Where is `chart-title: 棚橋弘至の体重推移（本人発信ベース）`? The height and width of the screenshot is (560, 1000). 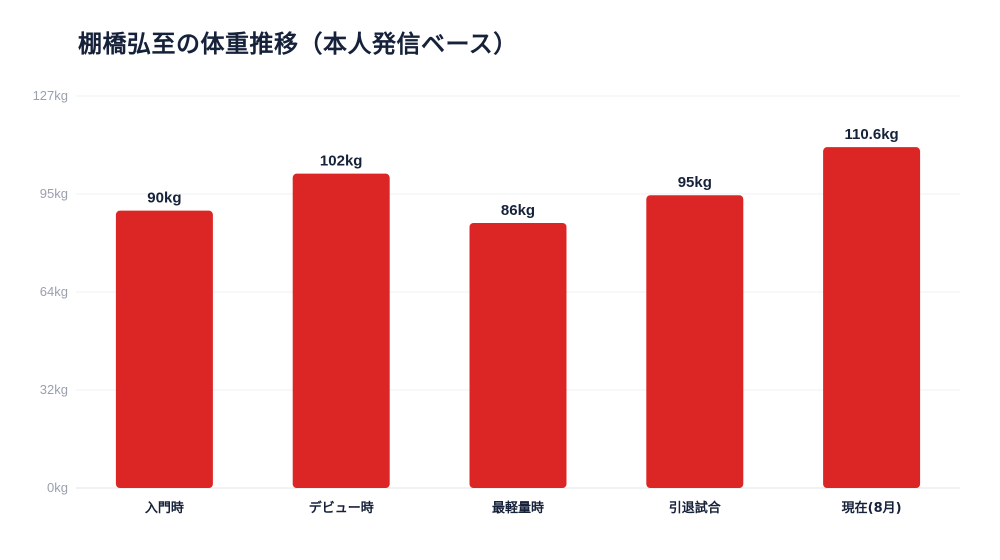 chart-title: 棚橋弘至の体重推移（本人発信ベース） is located at coordinates (298, 44).